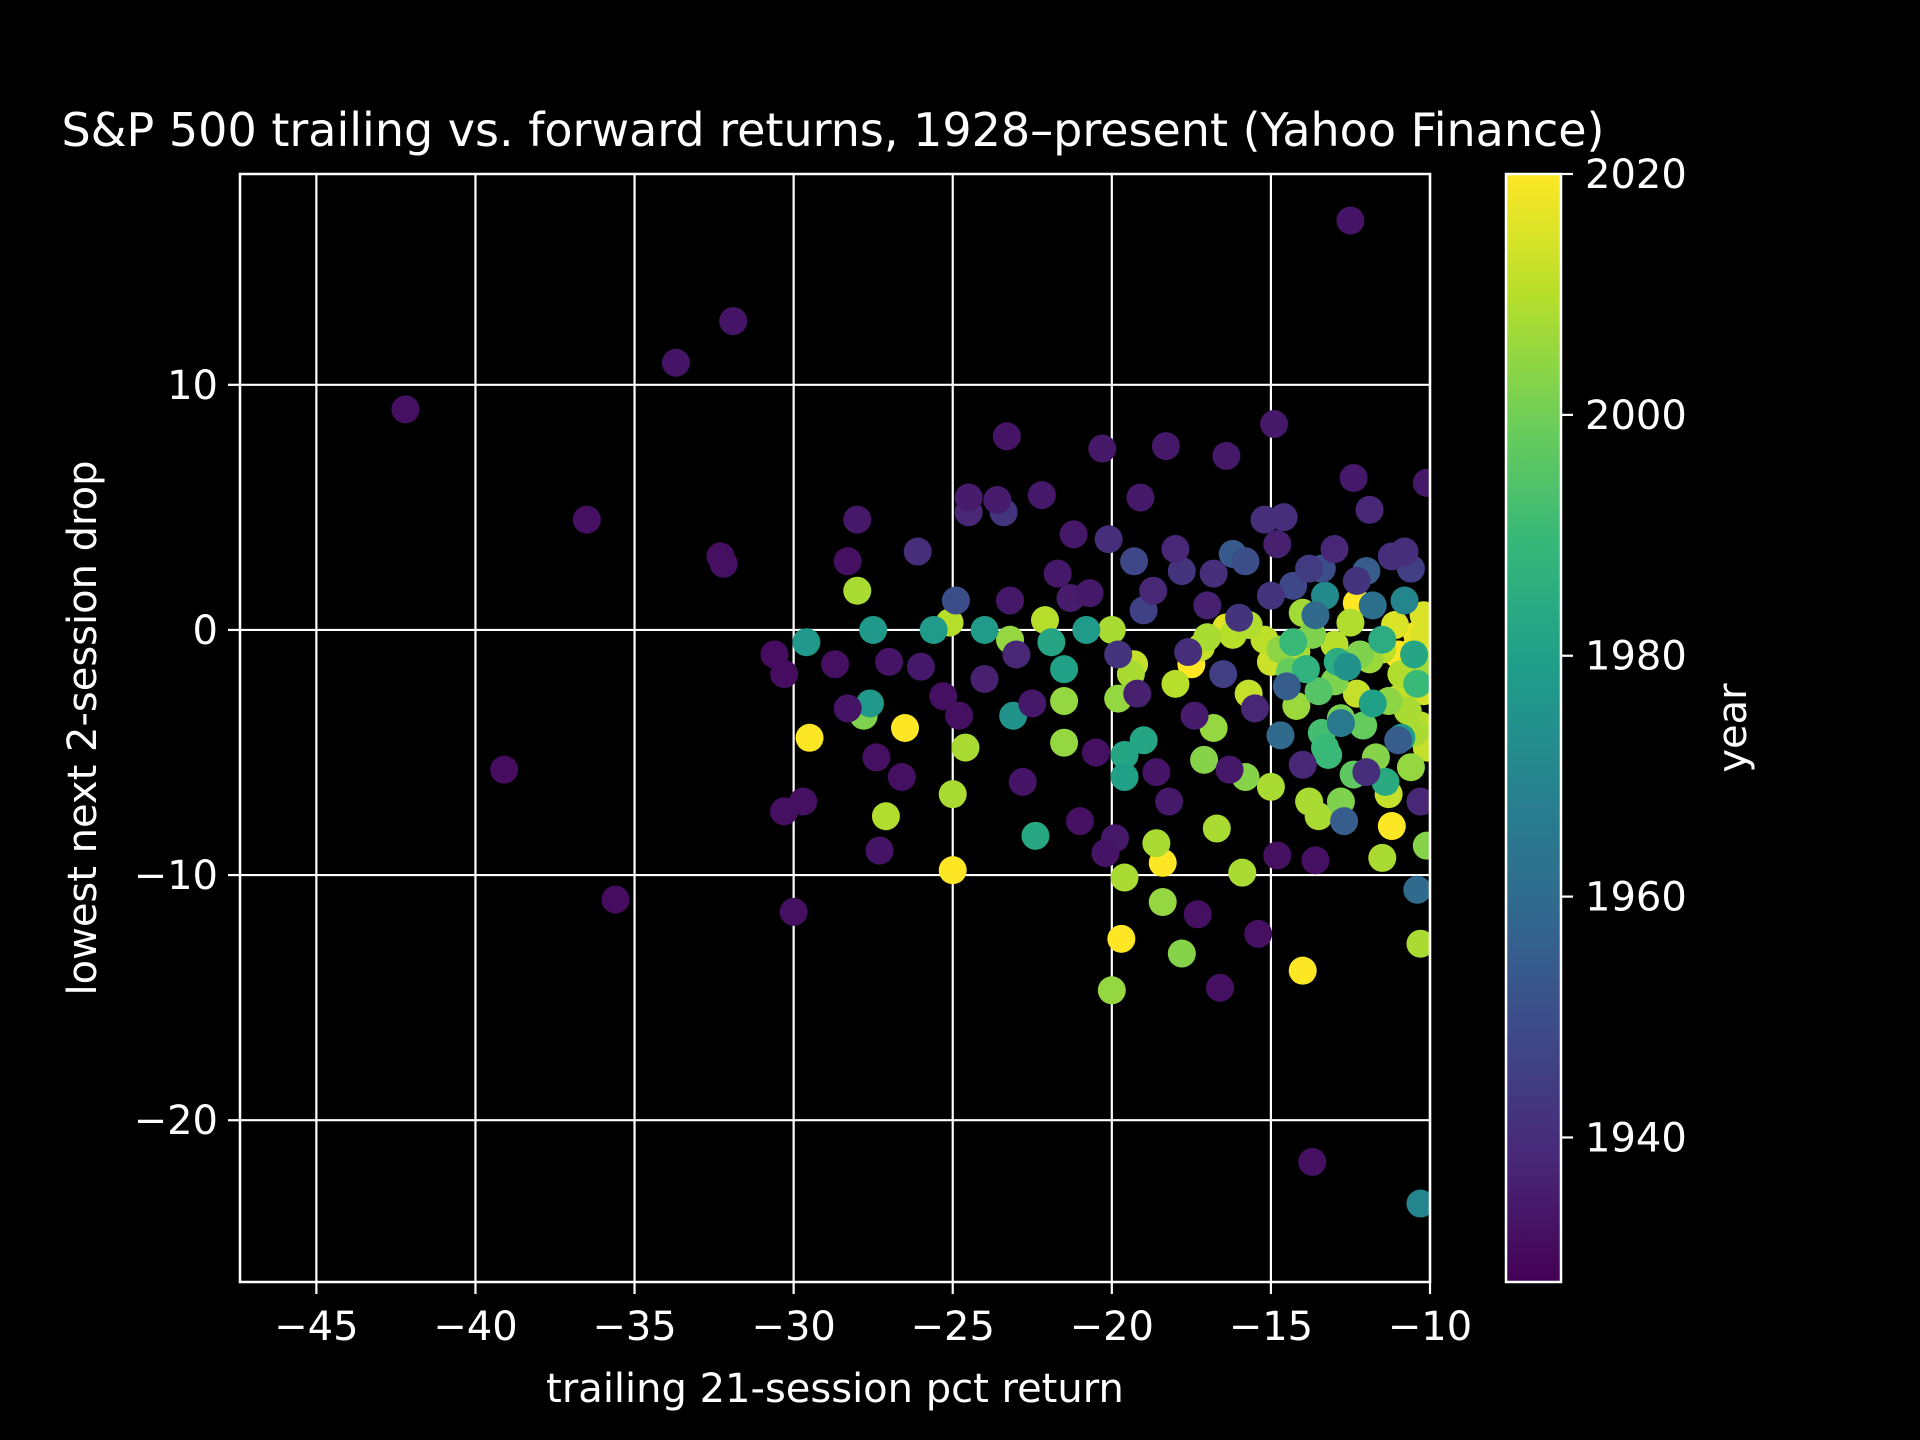  What do you see at coordinates (475, 1327) in the screenshot?
I see `x-tick-label: −40` at bounding box center [475, 1327].